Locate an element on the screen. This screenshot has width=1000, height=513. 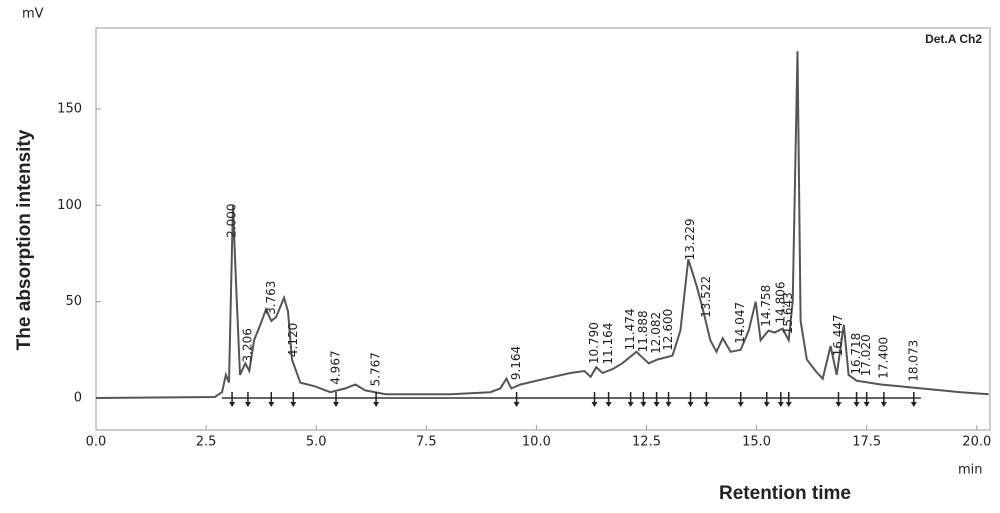
peak-label: 11.164 is located at coordinates (608, 344).